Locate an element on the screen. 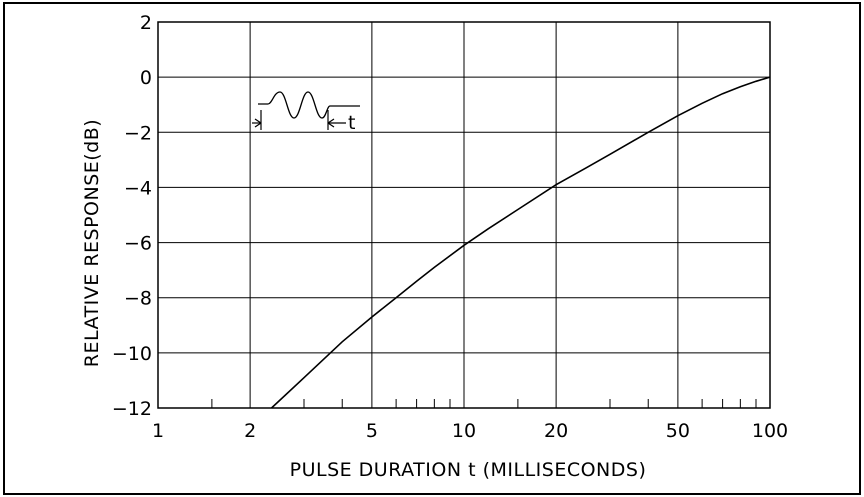 This screenshot has width=864, height=497. y-tick-label: −10 is located at coordinates (132, 354).